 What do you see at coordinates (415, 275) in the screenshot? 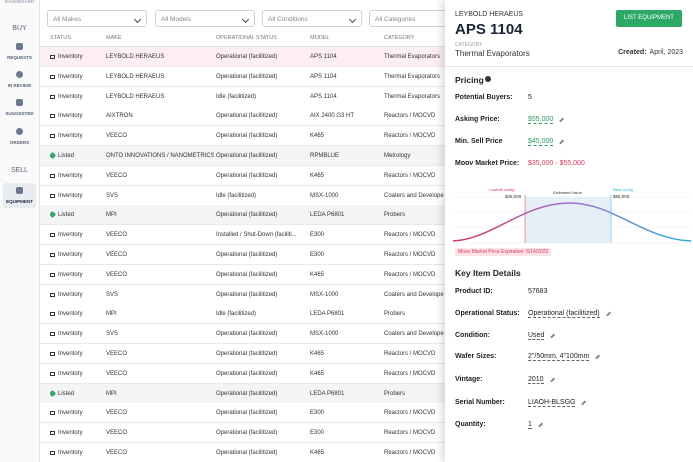
I see `cell: Reactors / MOCVD` at bounding box center [415, 275].